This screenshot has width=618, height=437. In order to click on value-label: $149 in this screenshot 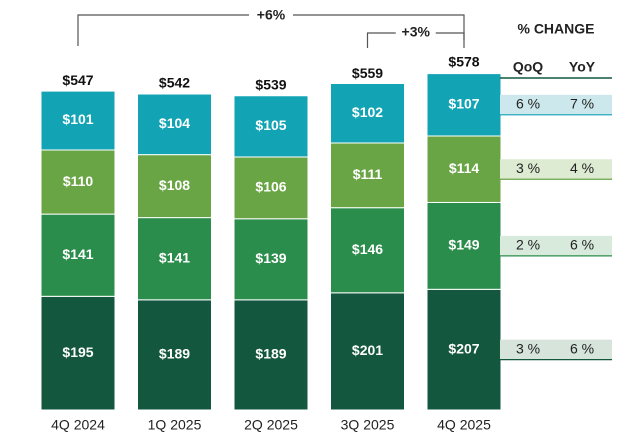, I will do `click(463, 245)`.